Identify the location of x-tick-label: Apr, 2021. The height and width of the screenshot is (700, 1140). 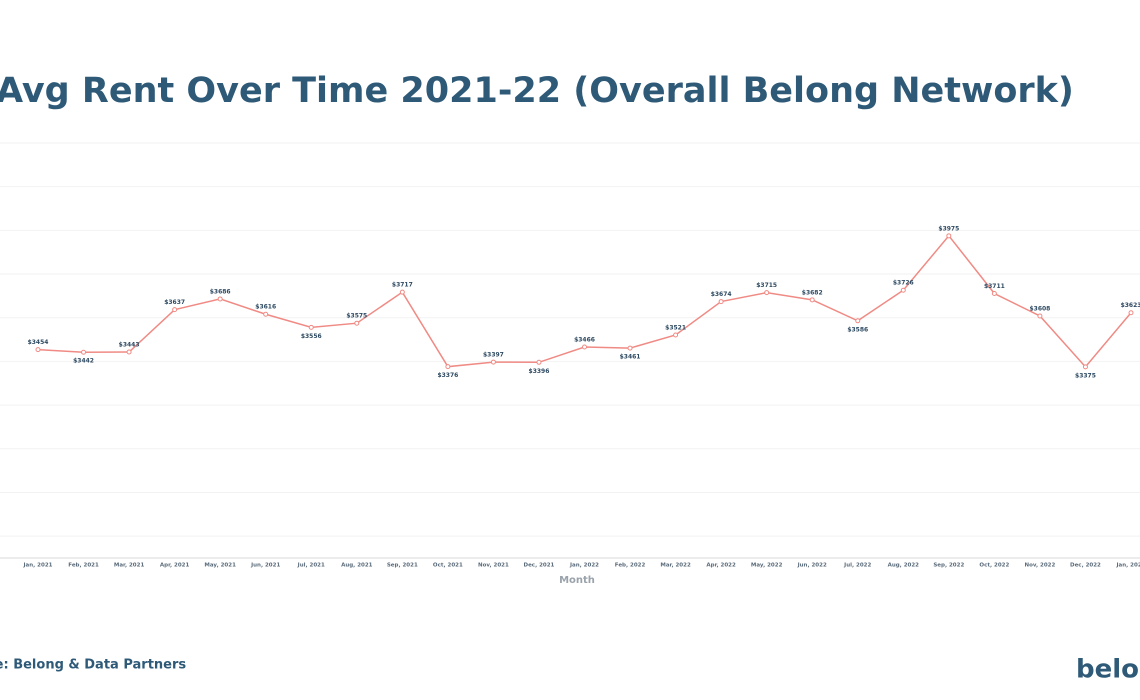
(175, 566).